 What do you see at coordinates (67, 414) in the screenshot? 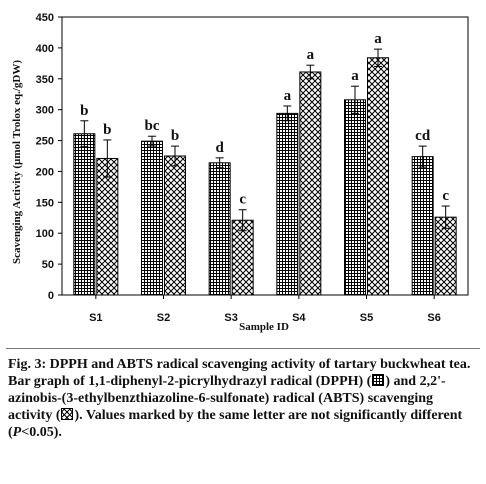
I see `abts-pattern-icon` at bounding box center [67, 414].